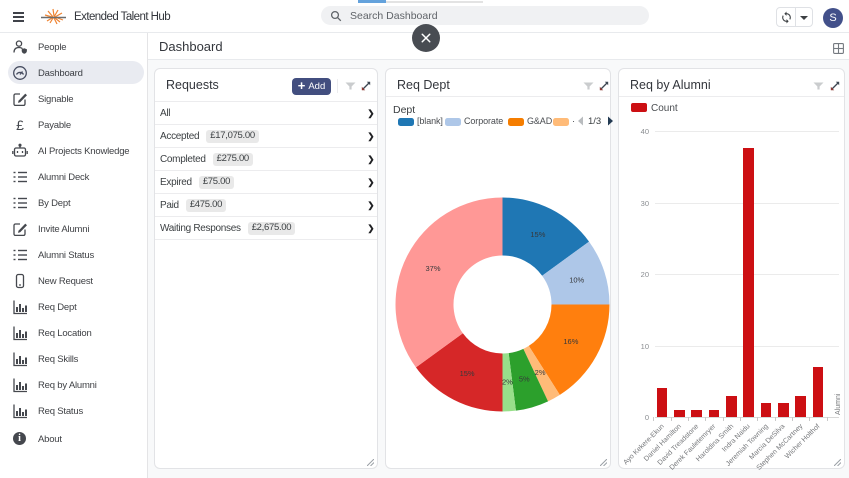  Describe the element at coordinates (576, 279) in the screenshot. I see `svg-text: 10%` at that location.